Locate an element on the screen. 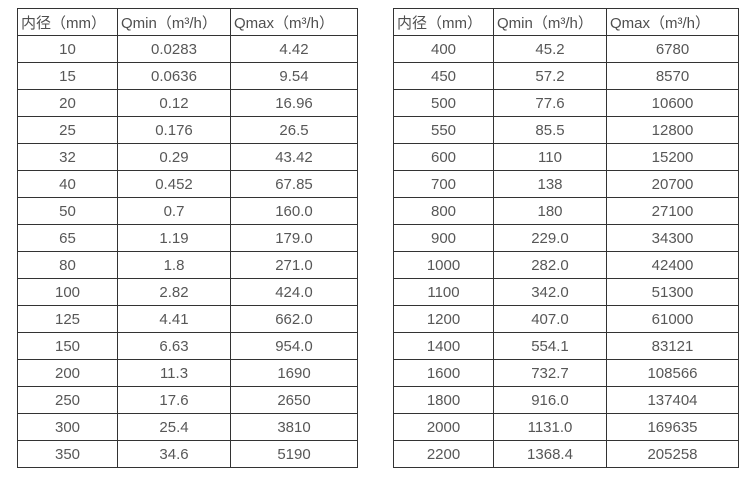  table-cell-qmin-m3h: 229.0 is located at coordinates (550, 238).